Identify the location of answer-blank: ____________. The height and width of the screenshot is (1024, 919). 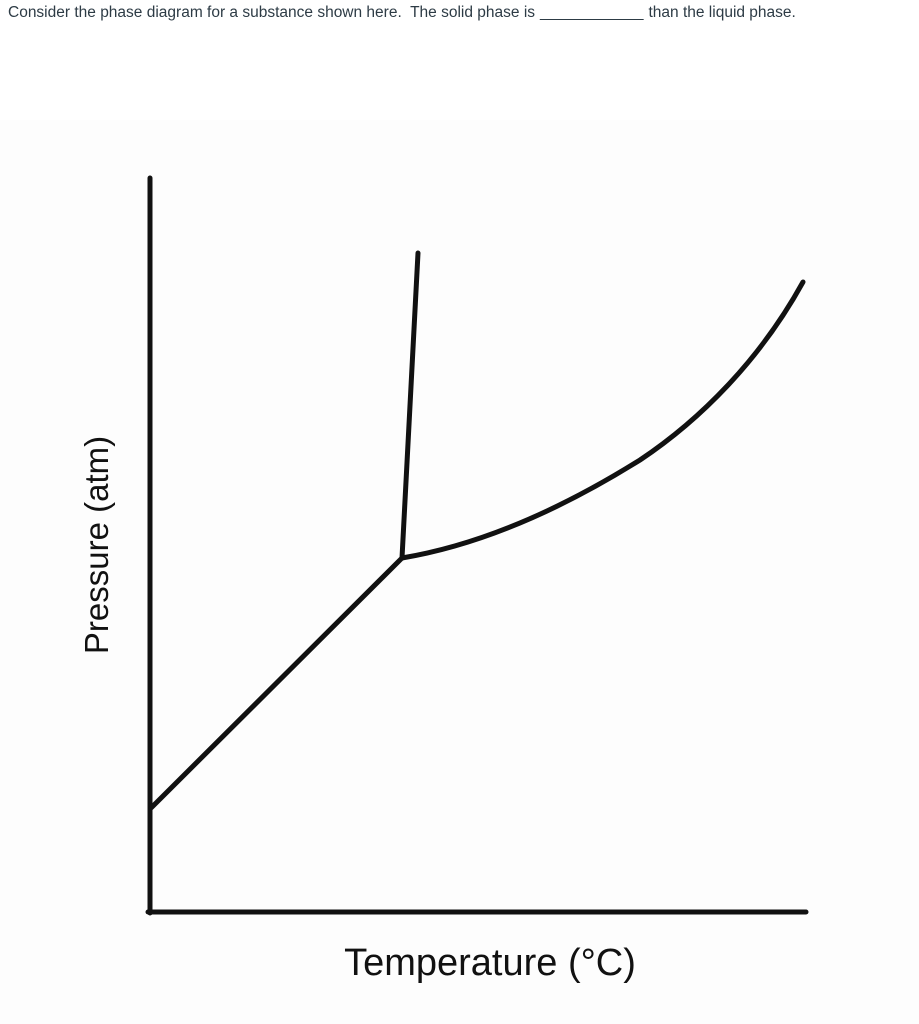
(592, 12).